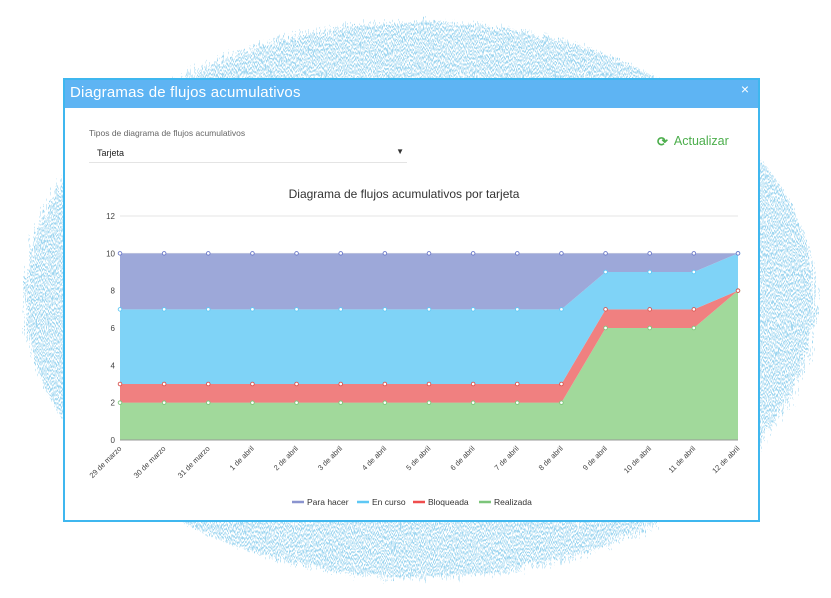  Describe the element at coordinates (110, 253) in the screenshot. I see `y-tick-label: 10` at that location.